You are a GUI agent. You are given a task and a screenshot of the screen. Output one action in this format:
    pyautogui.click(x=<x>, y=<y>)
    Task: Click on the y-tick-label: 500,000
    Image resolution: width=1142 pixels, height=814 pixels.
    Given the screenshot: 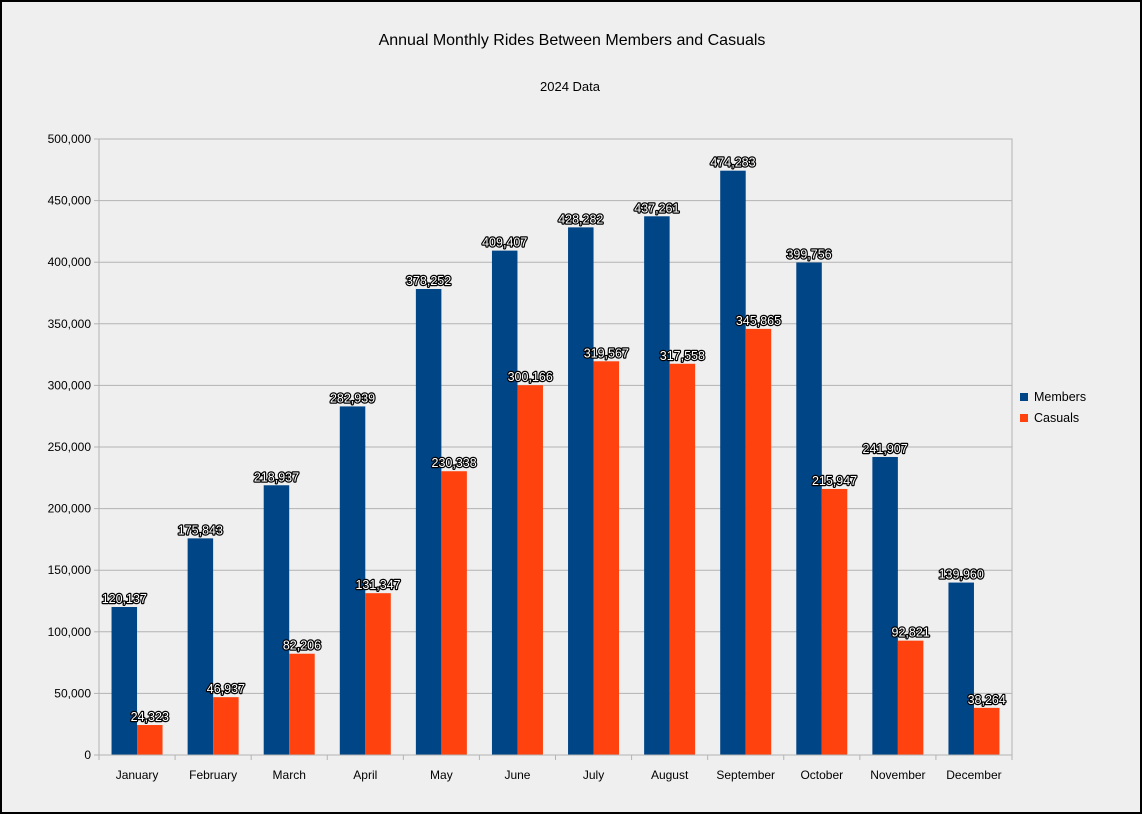 What is the action you would take?
    pyautogui.click(x=70, y=139)
    